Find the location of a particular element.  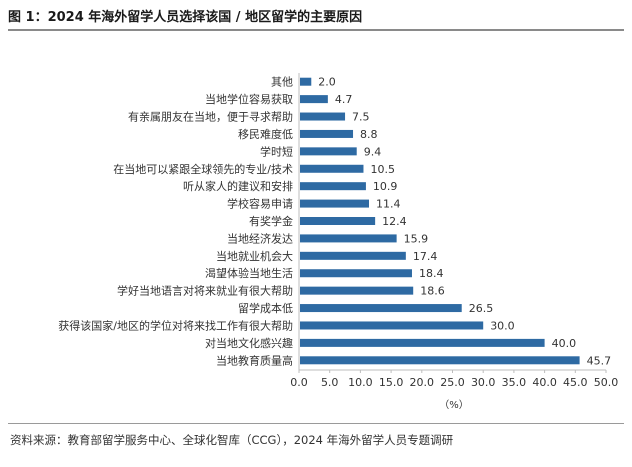

category-label: 当地经济发达 is located at coordinates (260, 238).